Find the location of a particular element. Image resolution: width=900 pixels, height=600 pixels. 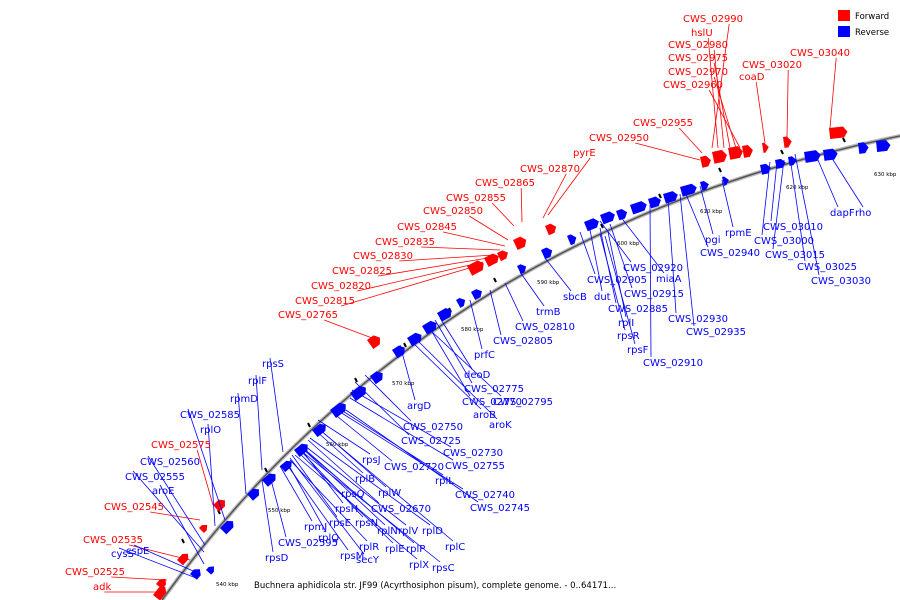

reverse-gene-label: rplD is located at coordinates (432, 531).